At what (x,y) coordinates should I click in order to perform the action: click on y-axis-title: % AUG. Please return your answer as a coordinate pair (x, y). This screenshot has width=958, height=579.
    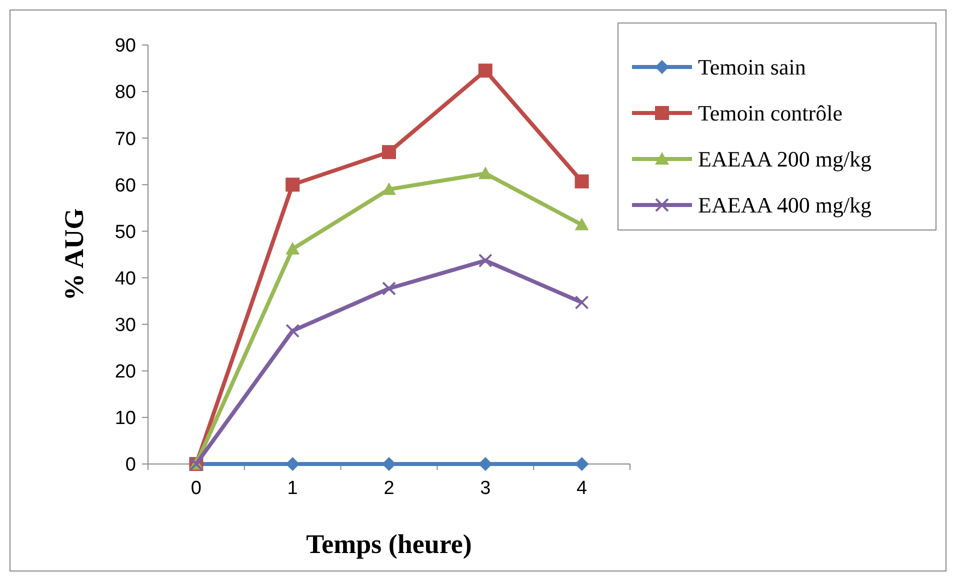
    Looking at the image, I should click on (74, 254).